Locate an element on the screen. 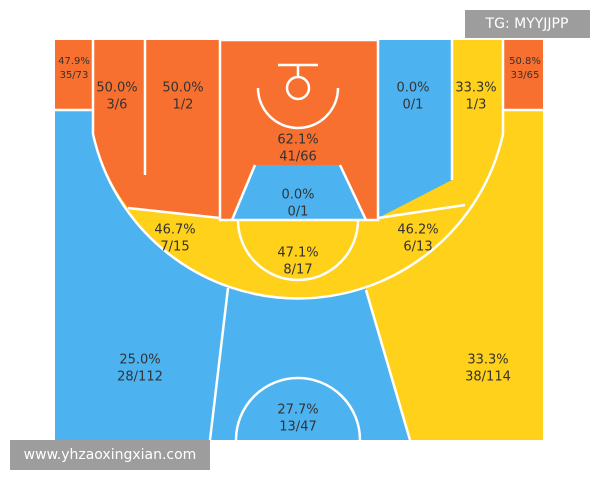 This screenshot has height=480, width=600. zone-shots: 1/3 is located at coordinates (476, 105).